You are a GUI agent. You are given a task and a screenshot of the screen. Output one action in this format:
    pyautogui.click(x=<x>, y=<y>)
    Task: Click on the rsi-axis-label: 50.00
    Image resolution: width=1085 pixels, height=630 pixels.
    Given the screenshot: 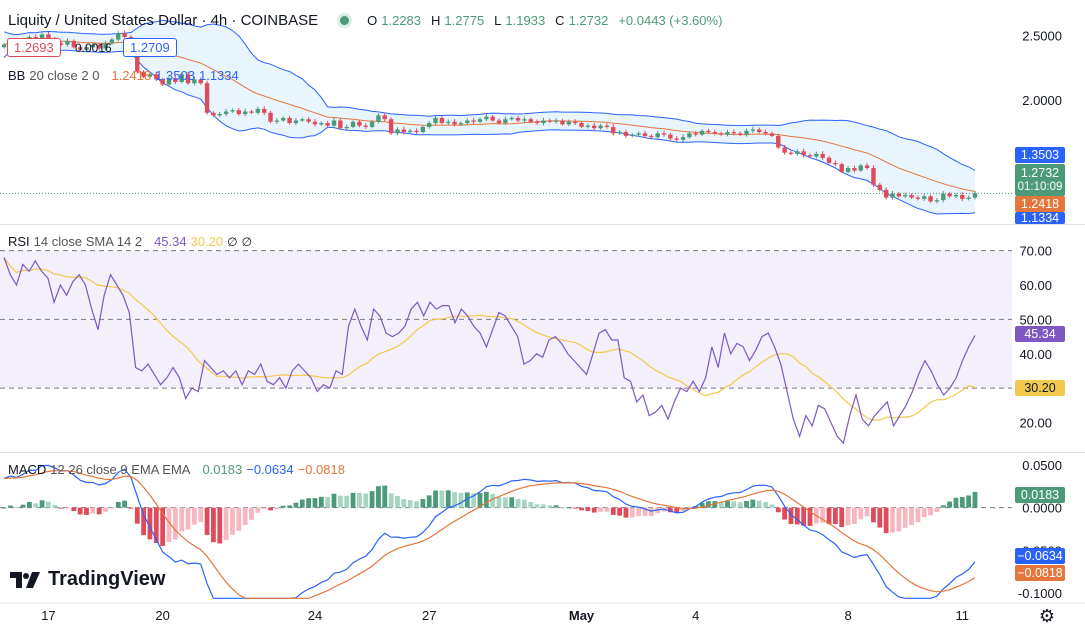 What is the action you would take?
    pyautogui.click(x=1035, y=319)
    